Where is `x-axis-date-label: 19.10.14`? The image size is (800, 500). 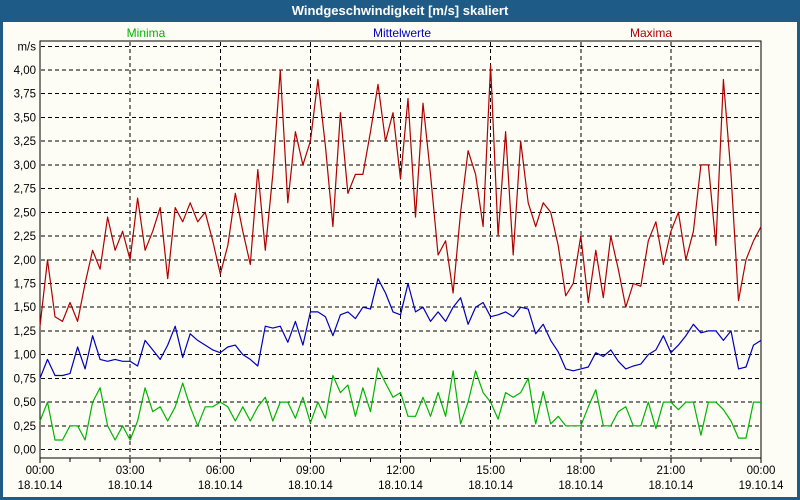
x-axis-date-label: 19.10.14 is located at coordinates (761, 486).